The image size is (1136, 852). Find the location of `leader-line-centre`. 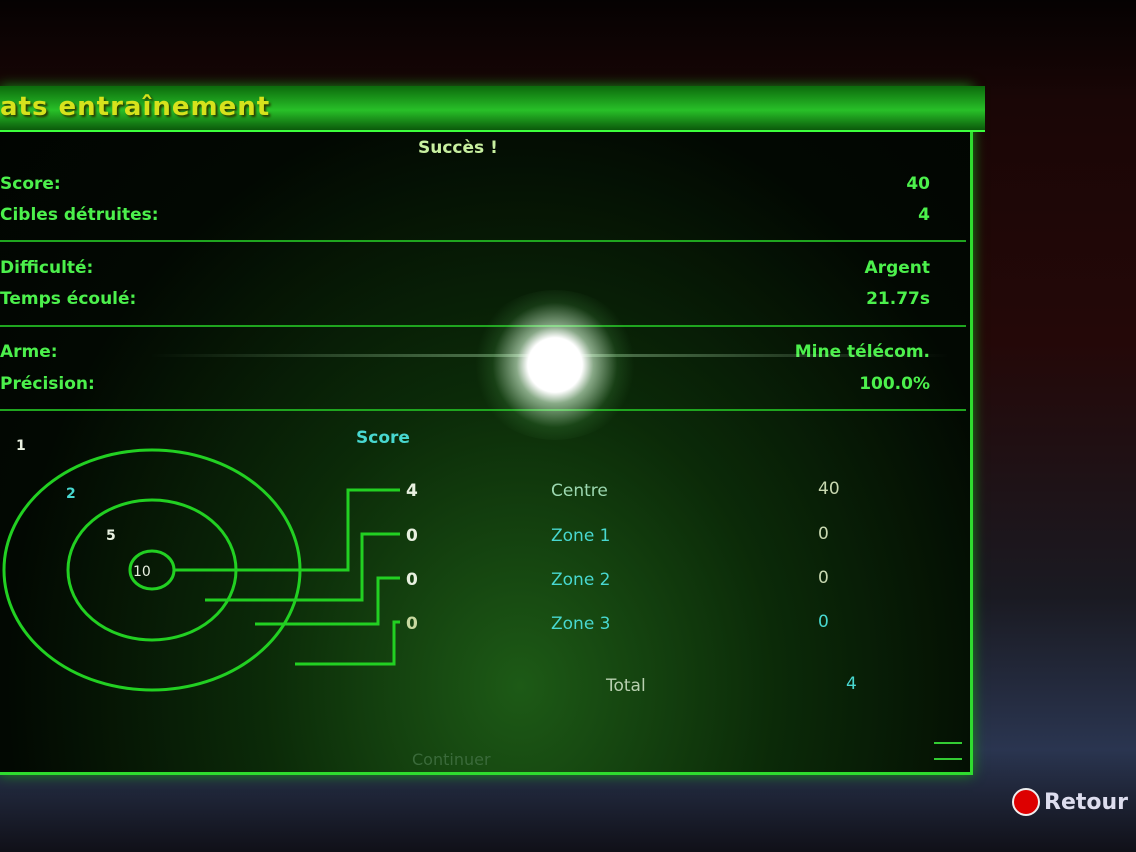

leader-line-centre is located at coordinates (287, 530).